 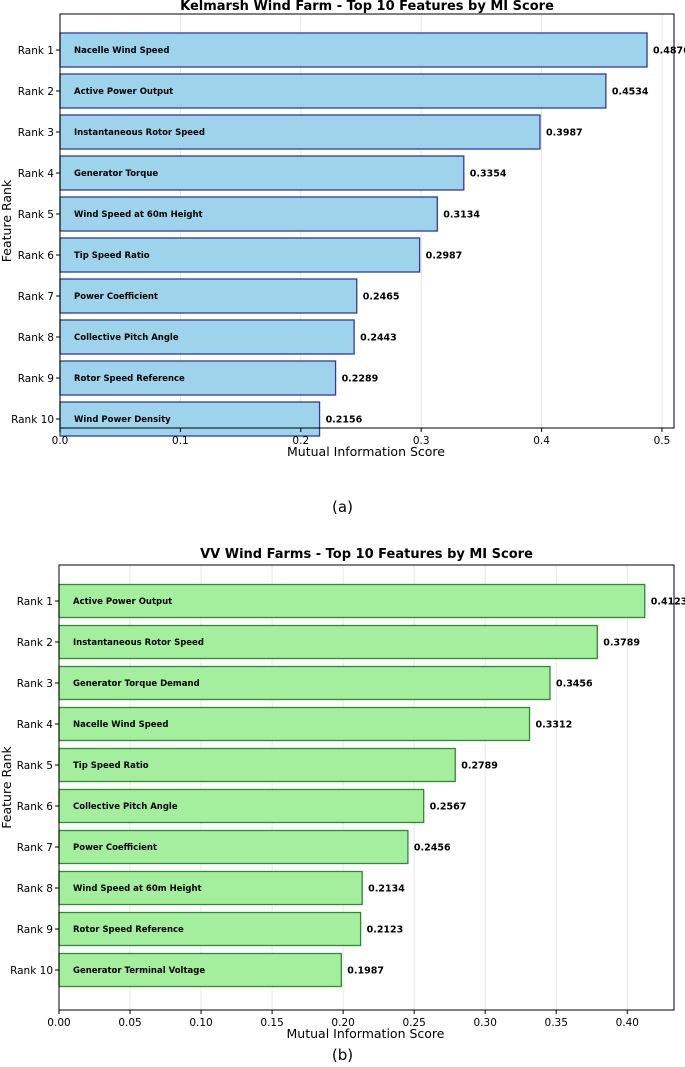 I want to click on chart-b-bar-feature-label: Power Coefficient, so click(x=115, y=848).